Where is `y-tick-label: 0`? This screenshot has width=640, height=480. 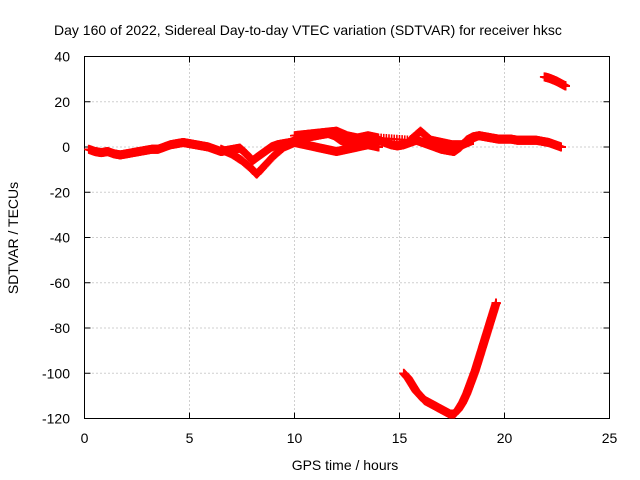 y-tick-label: 0 is located at coordinates (66, 147).